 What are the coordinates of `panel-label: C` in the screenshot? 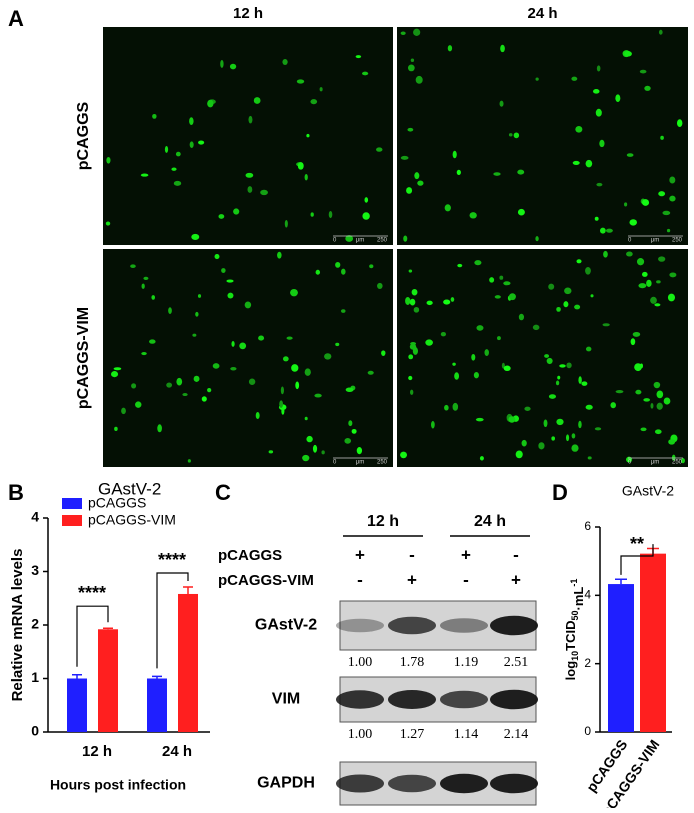 It's located at (223, 492).